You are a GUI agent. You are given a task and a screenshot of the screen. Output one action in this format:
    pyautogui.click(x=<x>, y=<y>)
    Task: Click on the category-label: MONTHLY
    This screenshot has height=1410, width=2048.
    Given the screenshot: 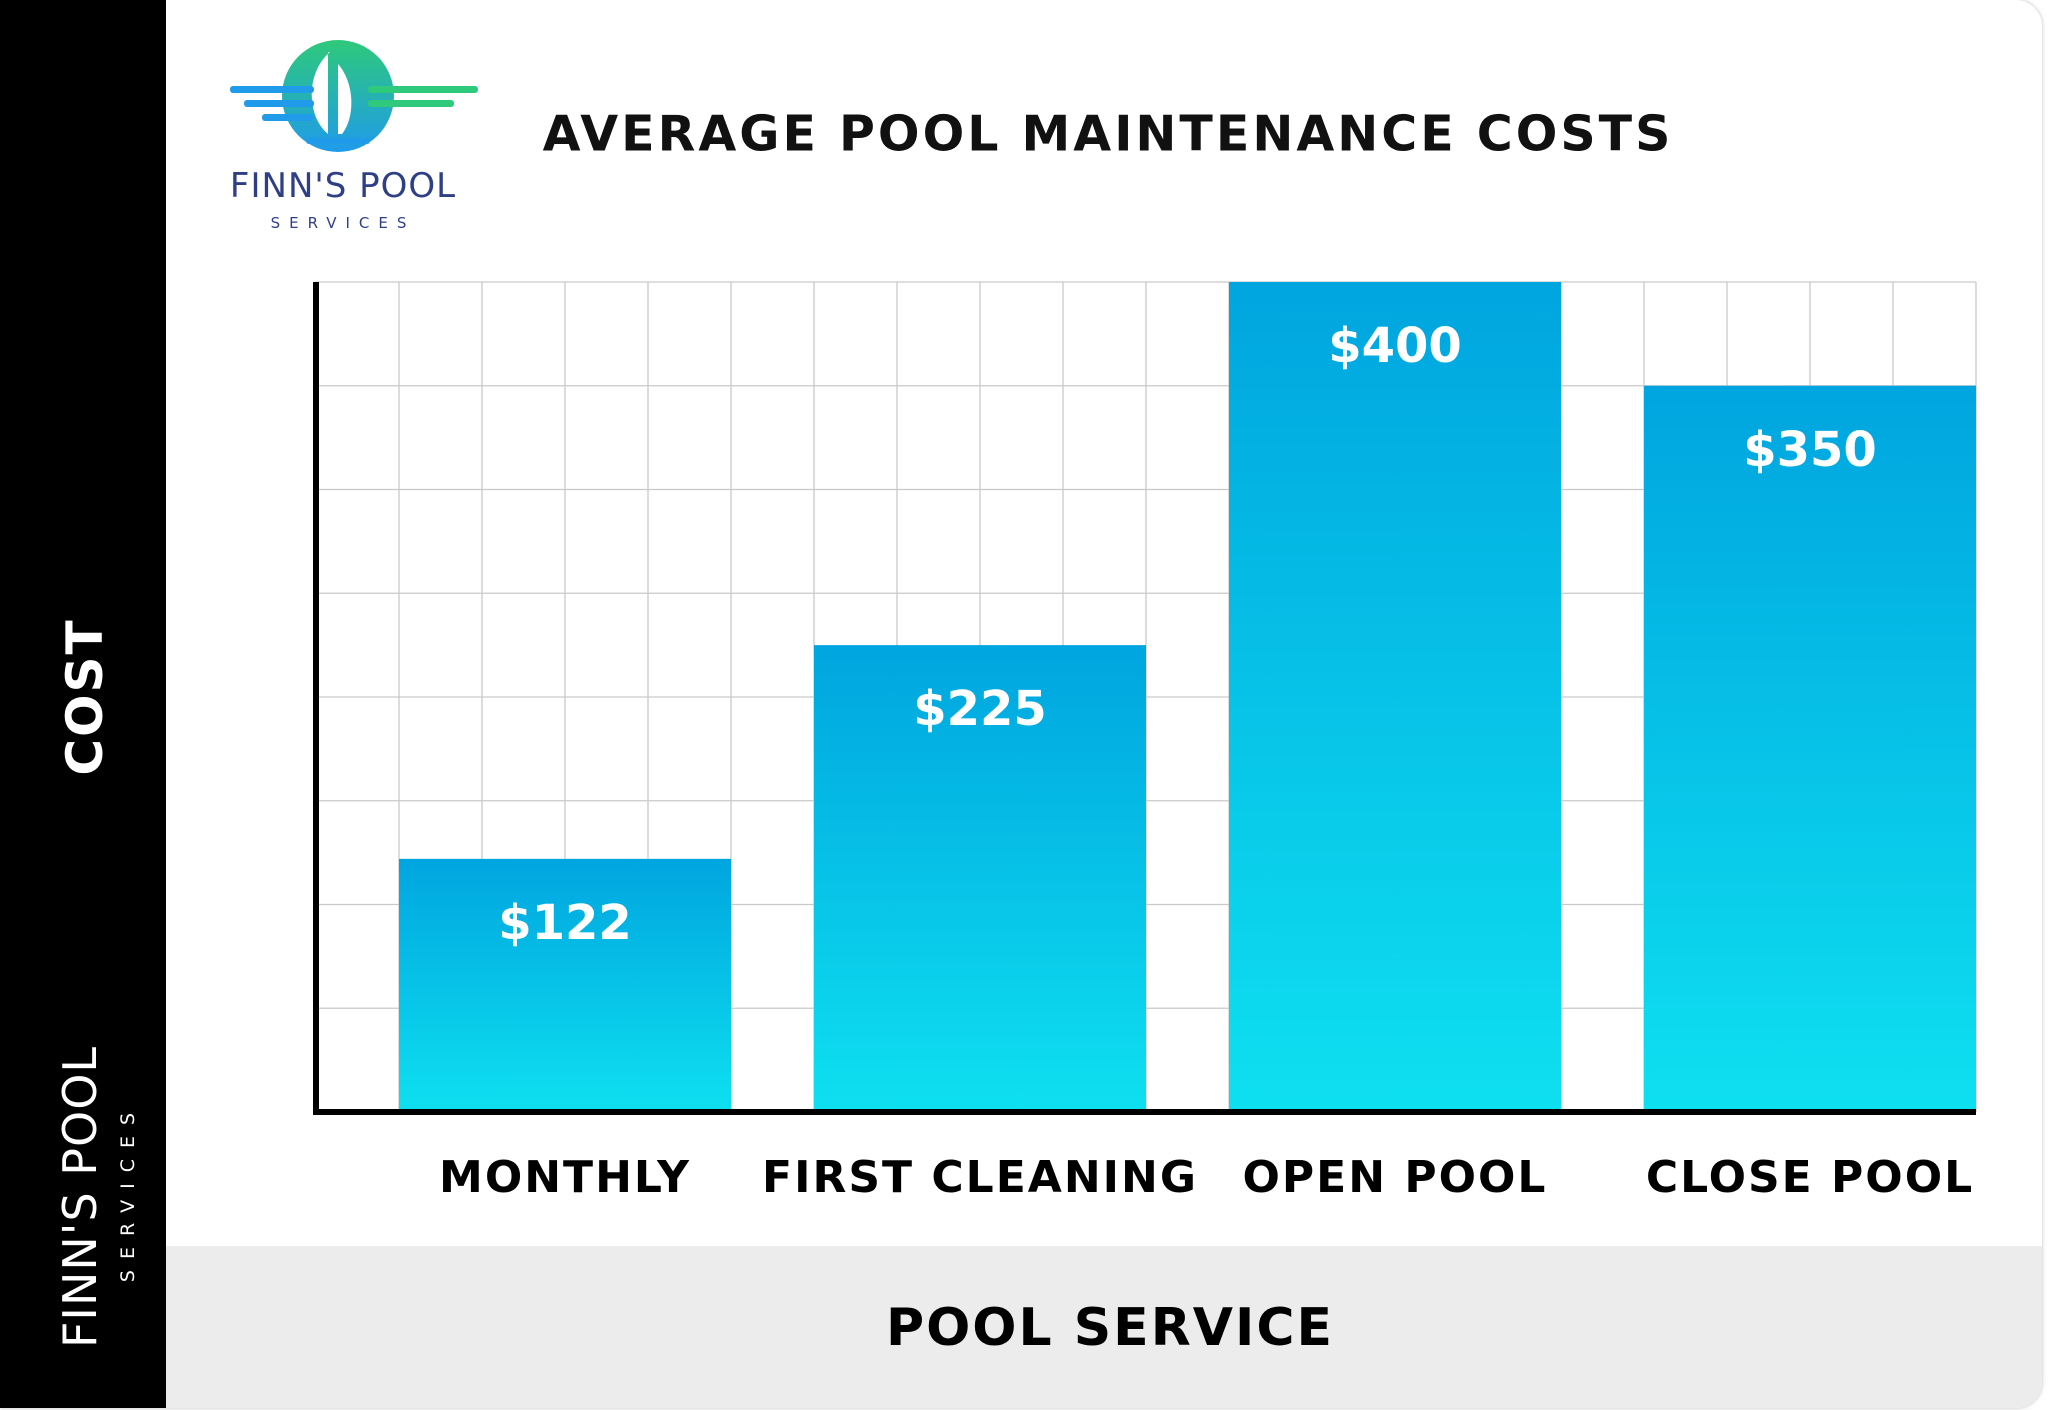 What is the action you would take?
    pyautogui.click(x=565, y=1177)
    